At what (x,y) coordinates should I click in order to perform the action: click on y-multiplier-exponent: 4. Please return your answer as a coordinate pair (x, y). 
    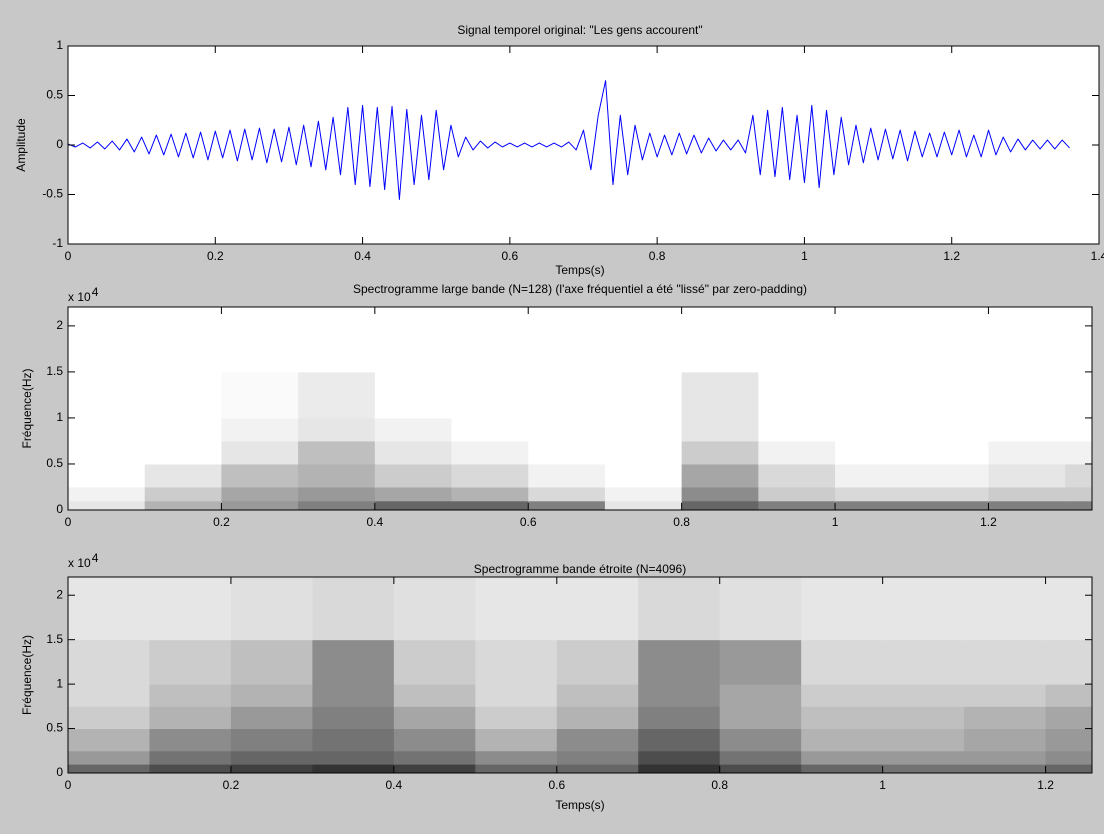
    Looking at the image, I should click on (95, 292).